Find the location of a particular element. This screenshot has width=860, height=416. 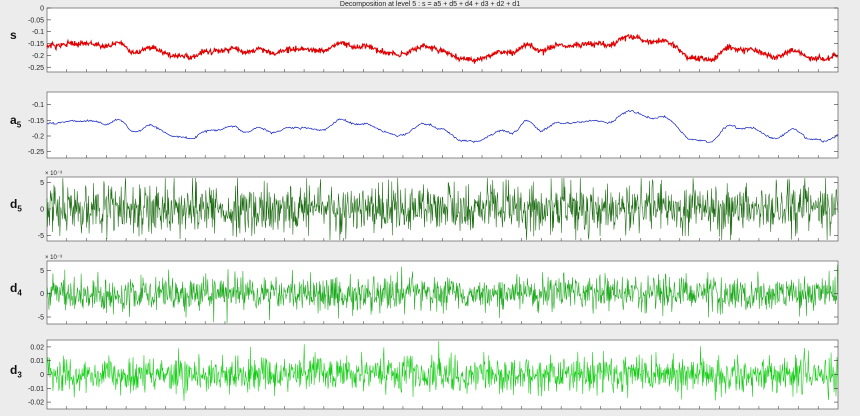

panel-4-row-label-main: d is located at coordinates (14, 369).